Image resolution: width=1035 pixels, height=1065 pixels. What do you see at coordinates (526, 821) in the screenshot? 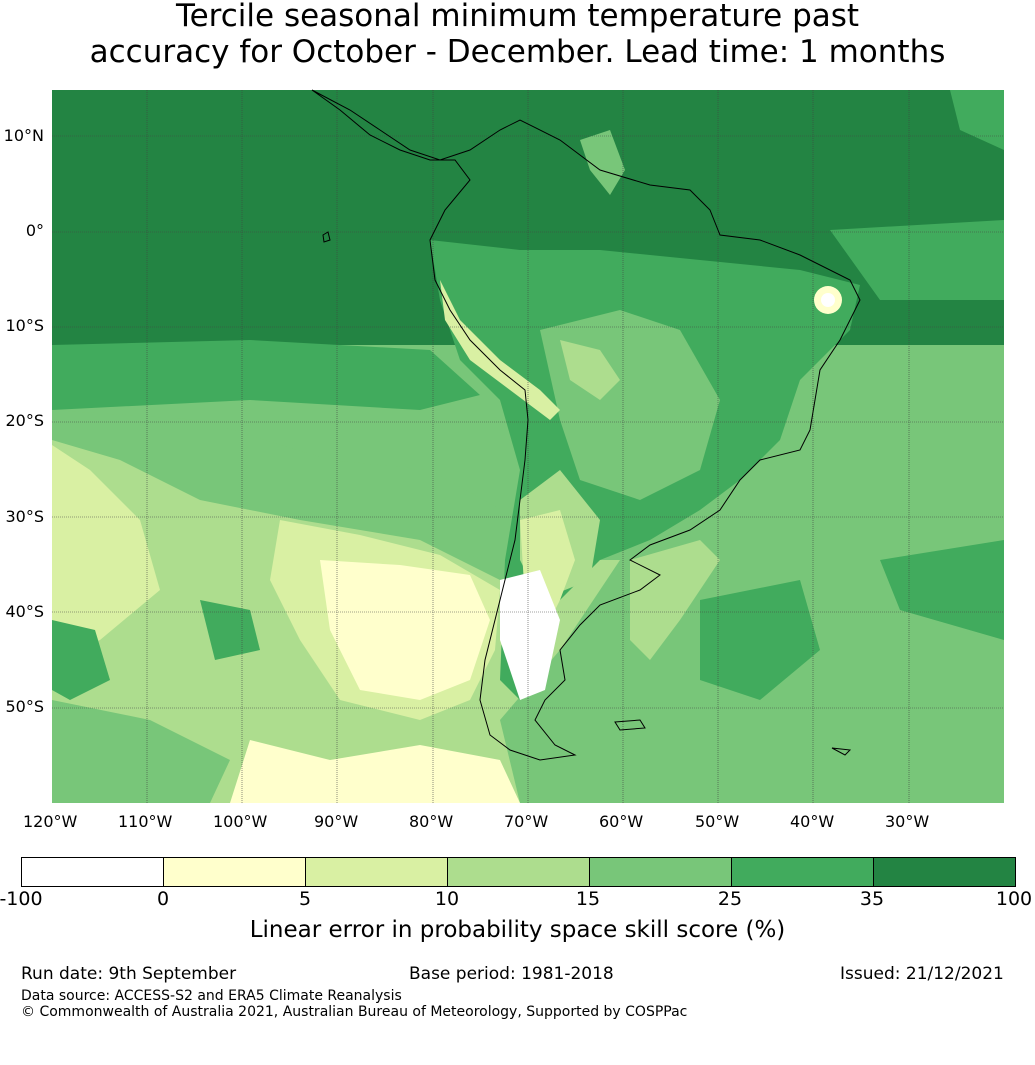
I see `lon-label-70w: 70°W` at bounding box center [526, 821].